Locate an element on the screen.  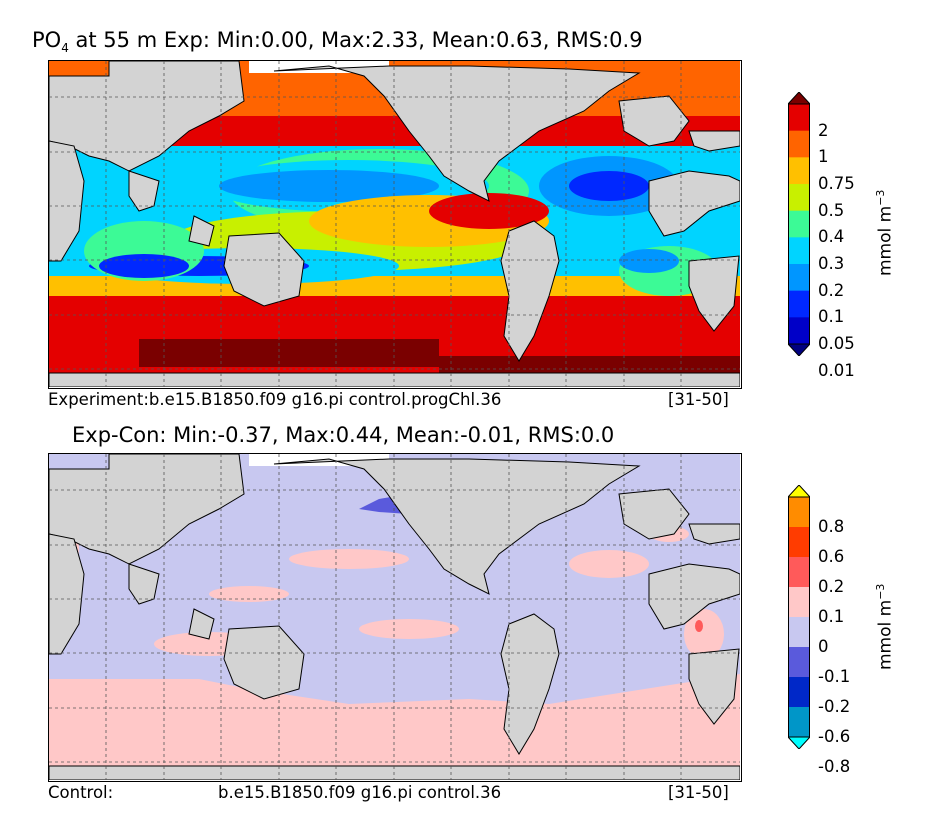
top-unit-text: mmol m is located at coordinates (885, 240).